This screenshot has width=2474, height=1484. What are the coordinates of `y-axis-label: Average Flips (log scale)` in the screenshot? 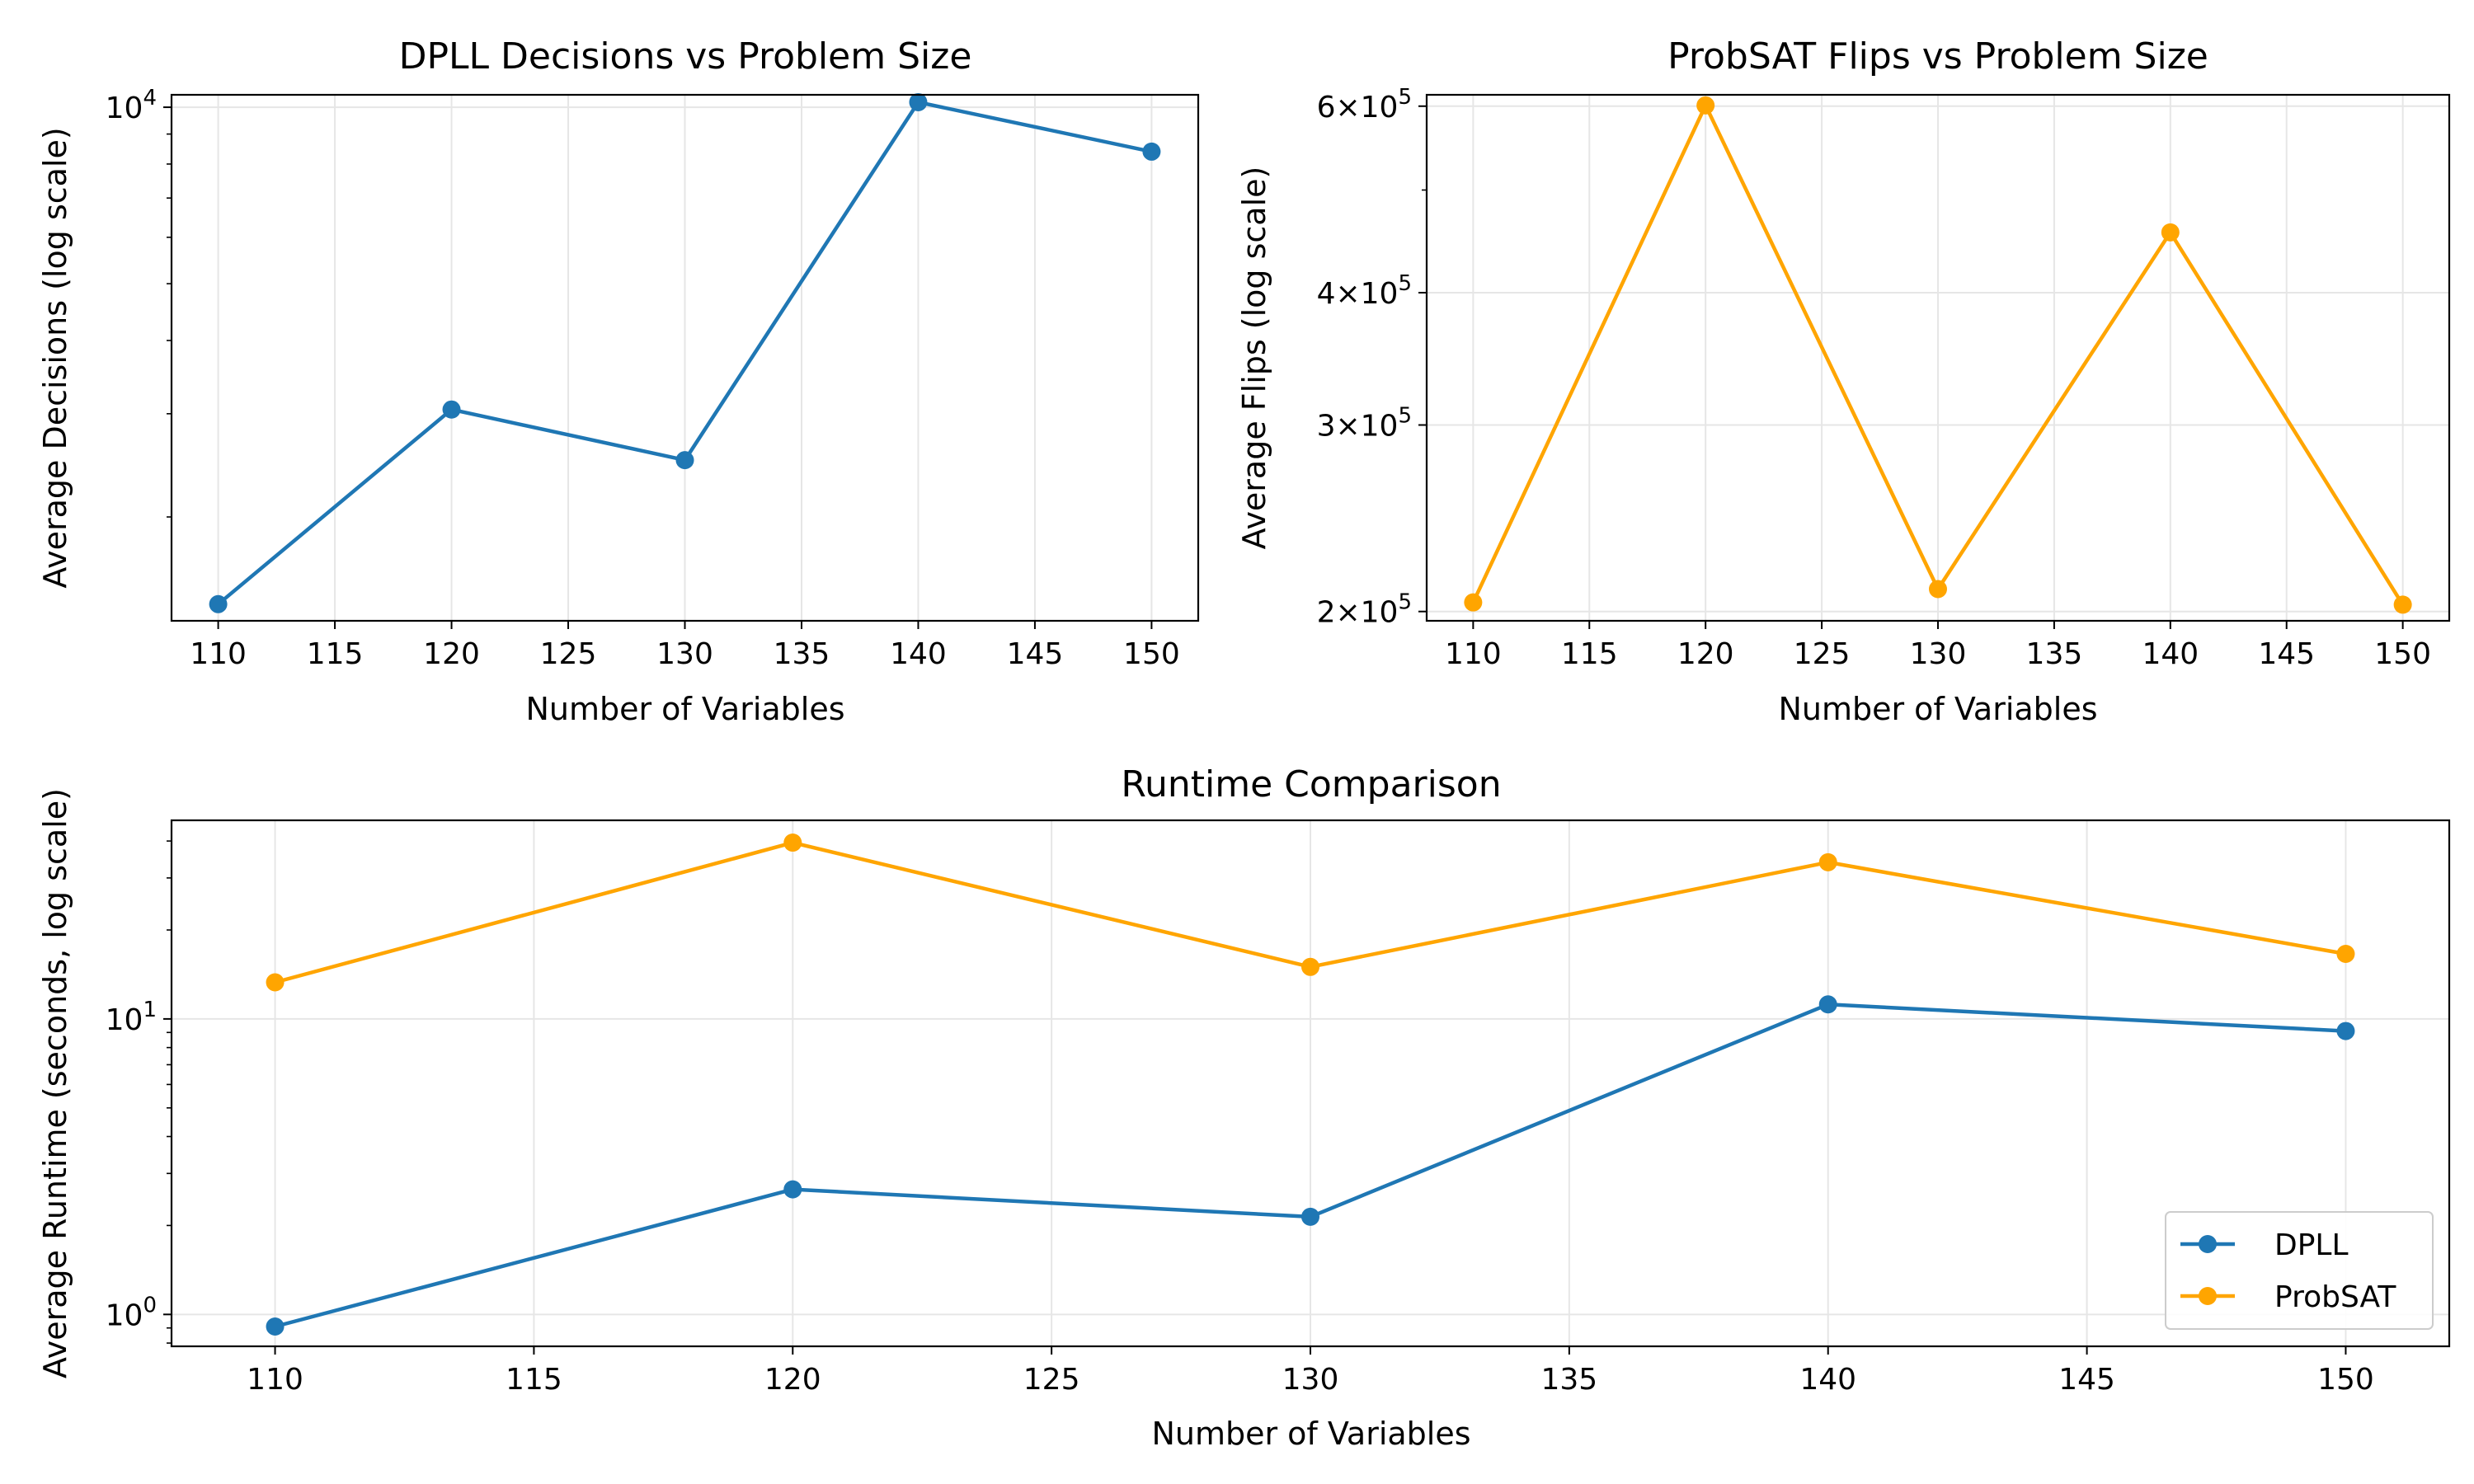 It's located at (1254, 358).